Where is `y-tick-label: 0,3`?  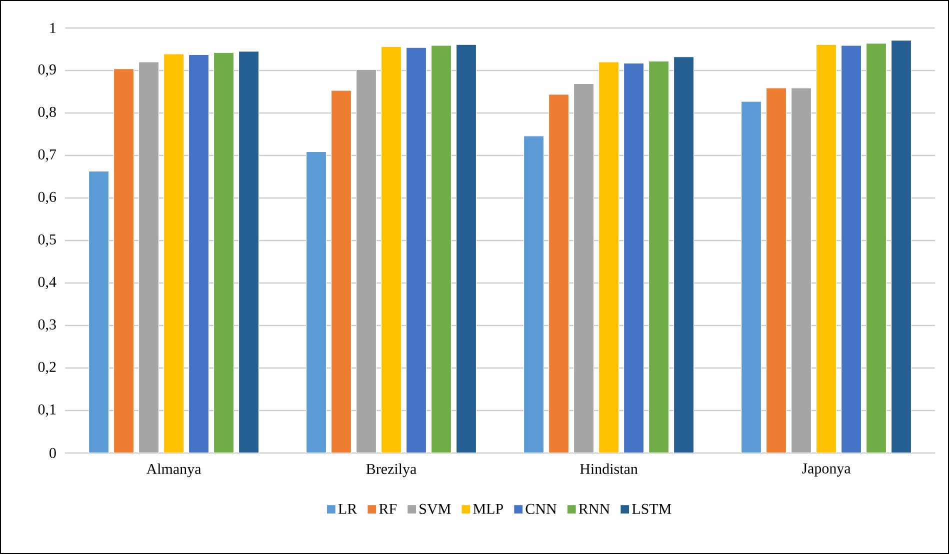 y-tick-label: 0,3 is located at coordinates (47, 325).